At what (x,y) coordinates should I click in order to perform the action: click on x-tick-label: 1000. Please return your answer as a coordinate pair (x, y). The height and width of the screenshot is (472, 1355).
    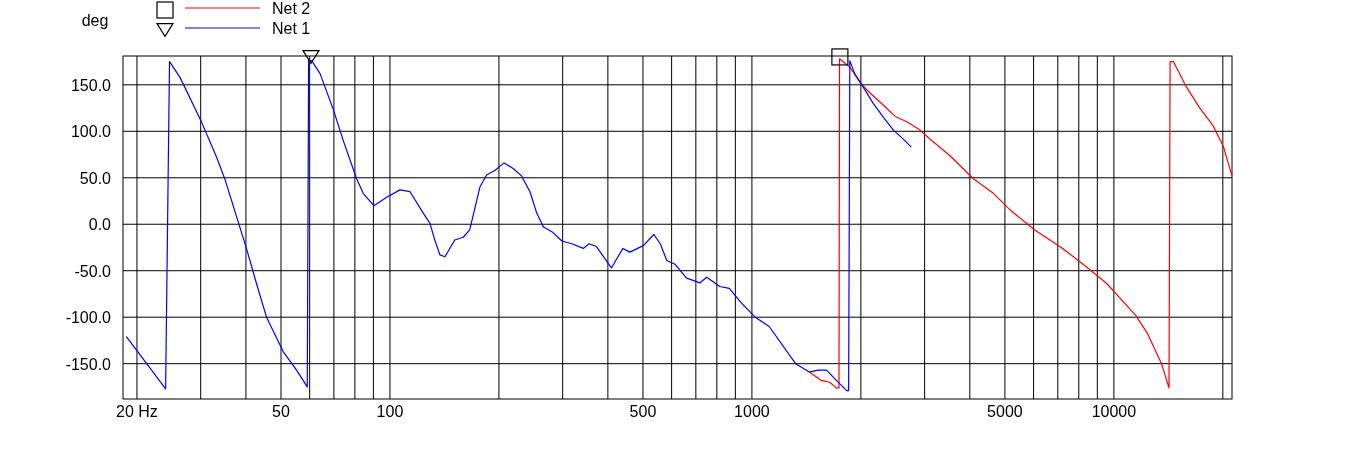
    Looking at the image, I should click on (752, 411).